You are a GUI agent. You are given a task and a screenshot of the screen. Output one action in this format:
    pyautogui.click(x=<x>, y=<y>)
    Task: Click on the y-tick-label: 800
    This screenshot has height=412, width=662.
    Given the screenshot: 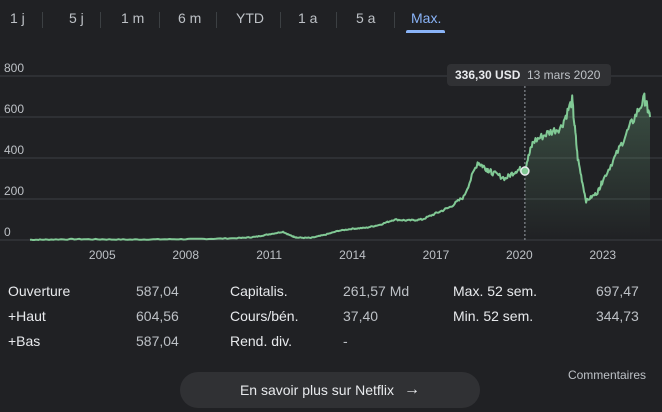 What is the action you would take?
    pyautogui.click(x=14, y=68)
    